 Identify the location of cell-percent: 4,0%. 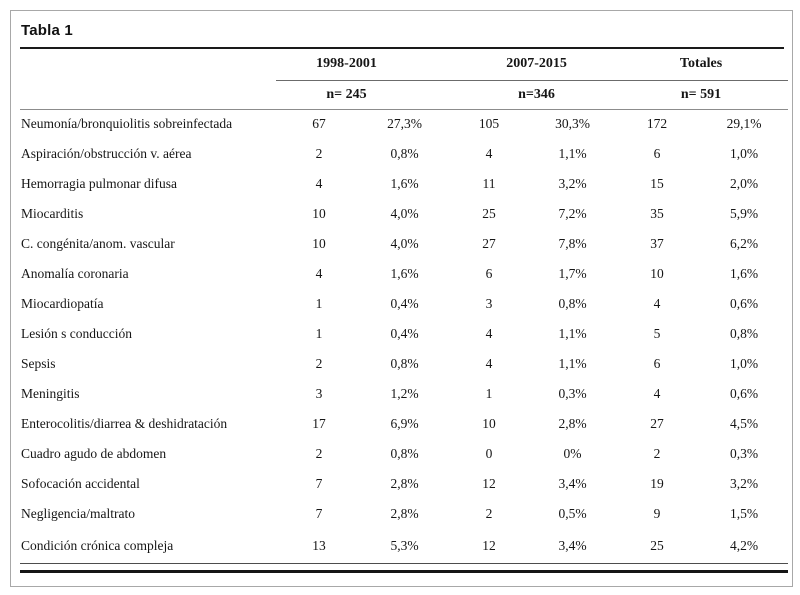
(404, 213).